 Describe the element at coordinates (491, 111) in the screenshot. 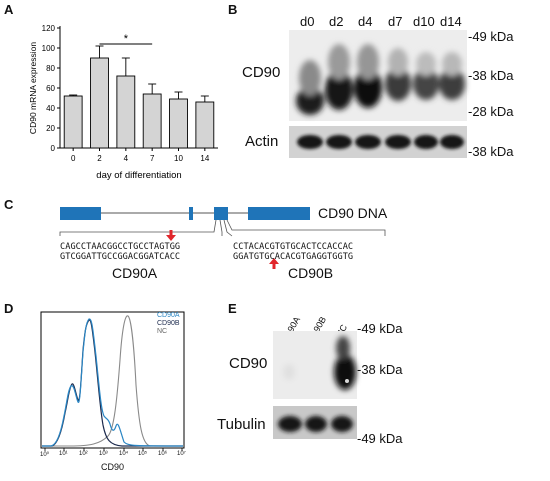

I see `marker-28kda: -28 kDa` at that location.